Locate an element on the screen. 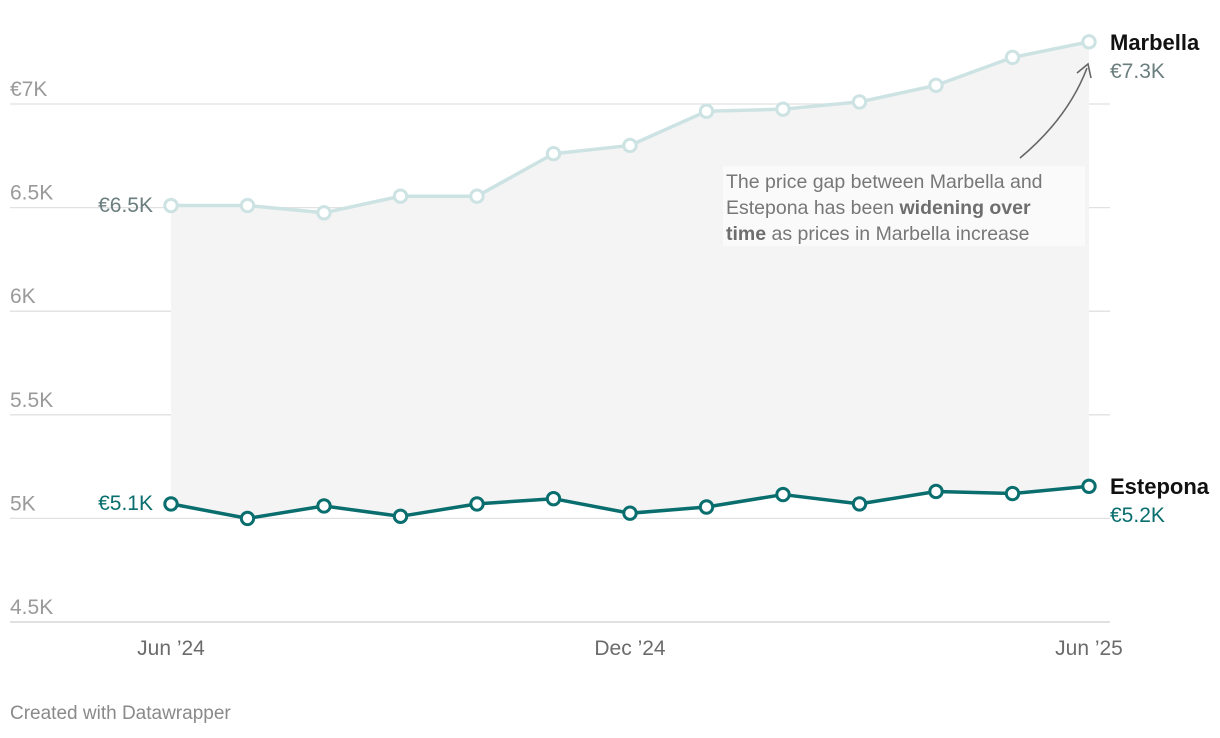  annotation-line-2: Estepona has been widening over is located at coordinates (878, 208).